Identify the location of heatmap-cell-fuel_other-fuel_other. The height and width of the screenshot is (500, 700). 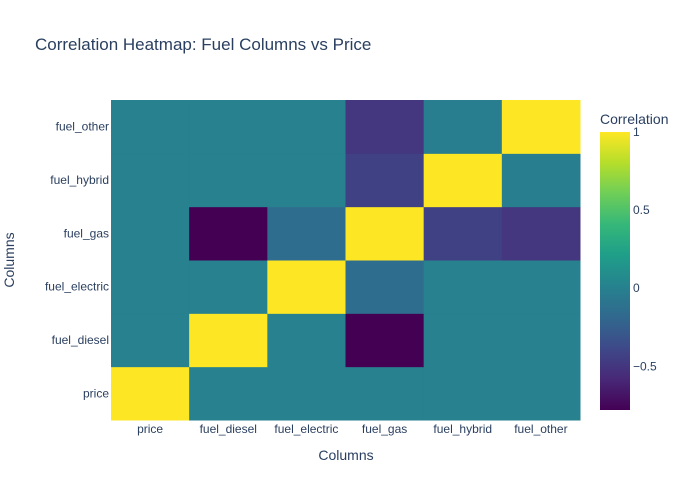
(541, 127).